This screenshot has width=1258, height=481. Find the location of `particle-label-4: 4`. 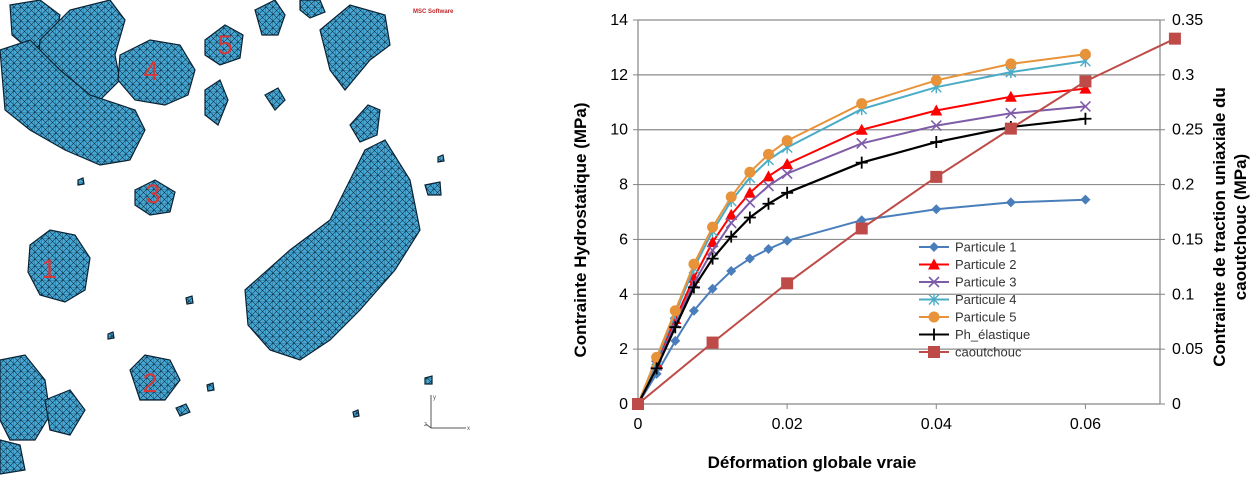

particle-label-4: 4 is located at coordinates (150, 71).